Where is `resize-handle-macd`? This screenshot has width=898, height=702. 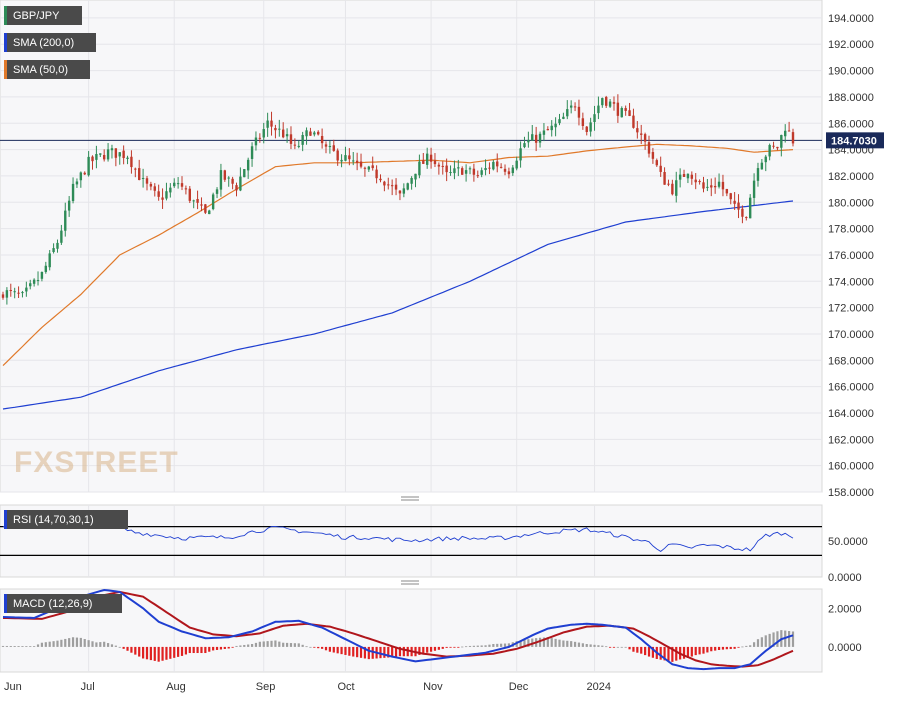
resize-handle-macd is located at coordinates (410, 582).